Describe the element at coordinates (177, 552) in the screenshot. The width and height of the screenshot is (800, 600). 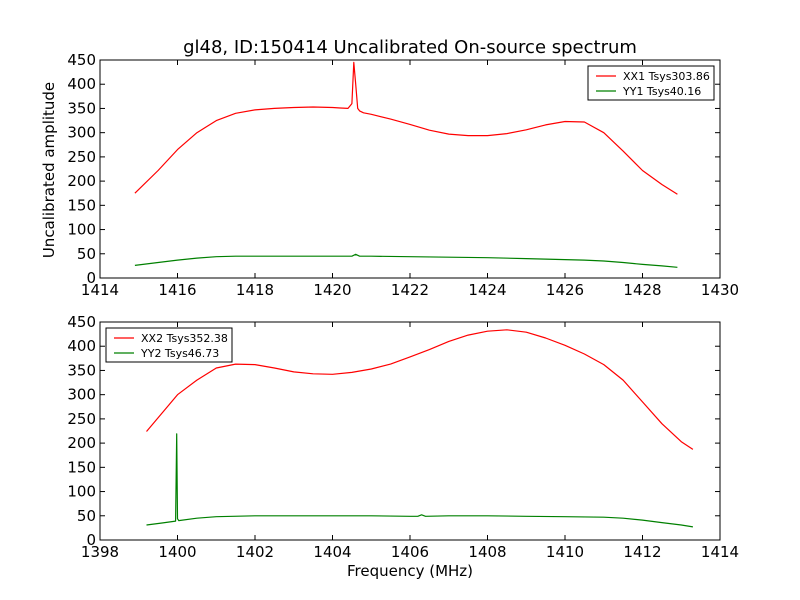
I see `x-tick-label: 1400` at that location.